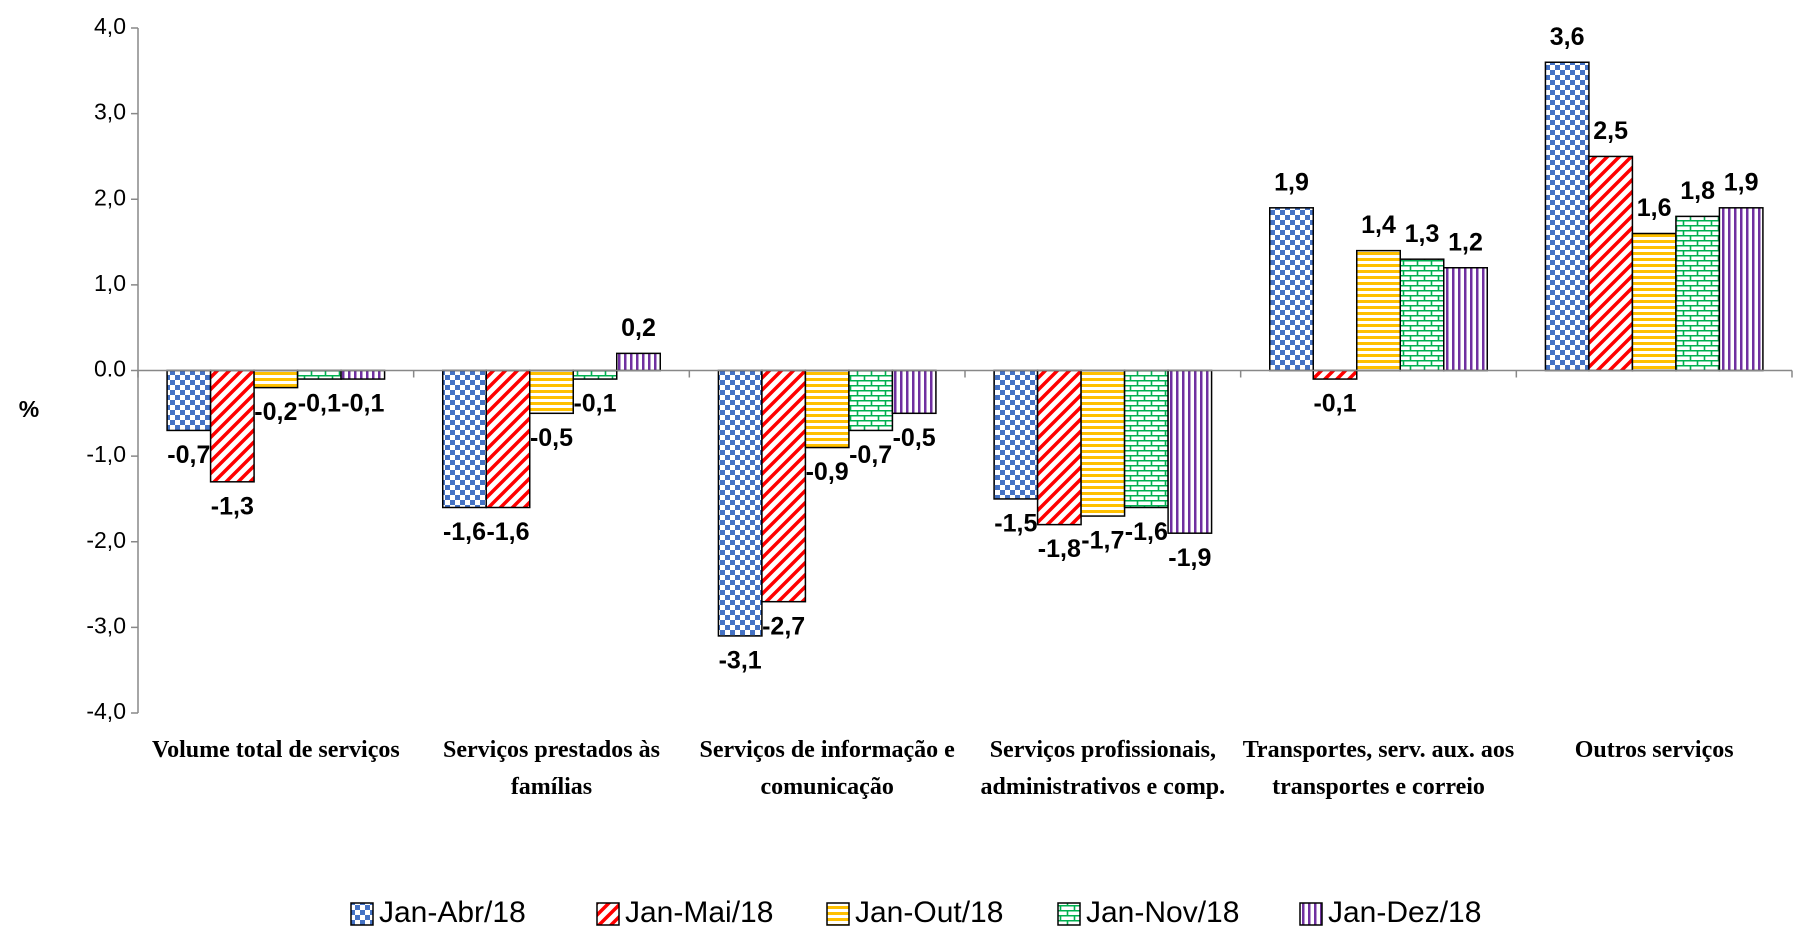 Image resolution: width=1807 pixels, height=931 pixels. I want to click on value-label: 1,3, so click(1422, 234).